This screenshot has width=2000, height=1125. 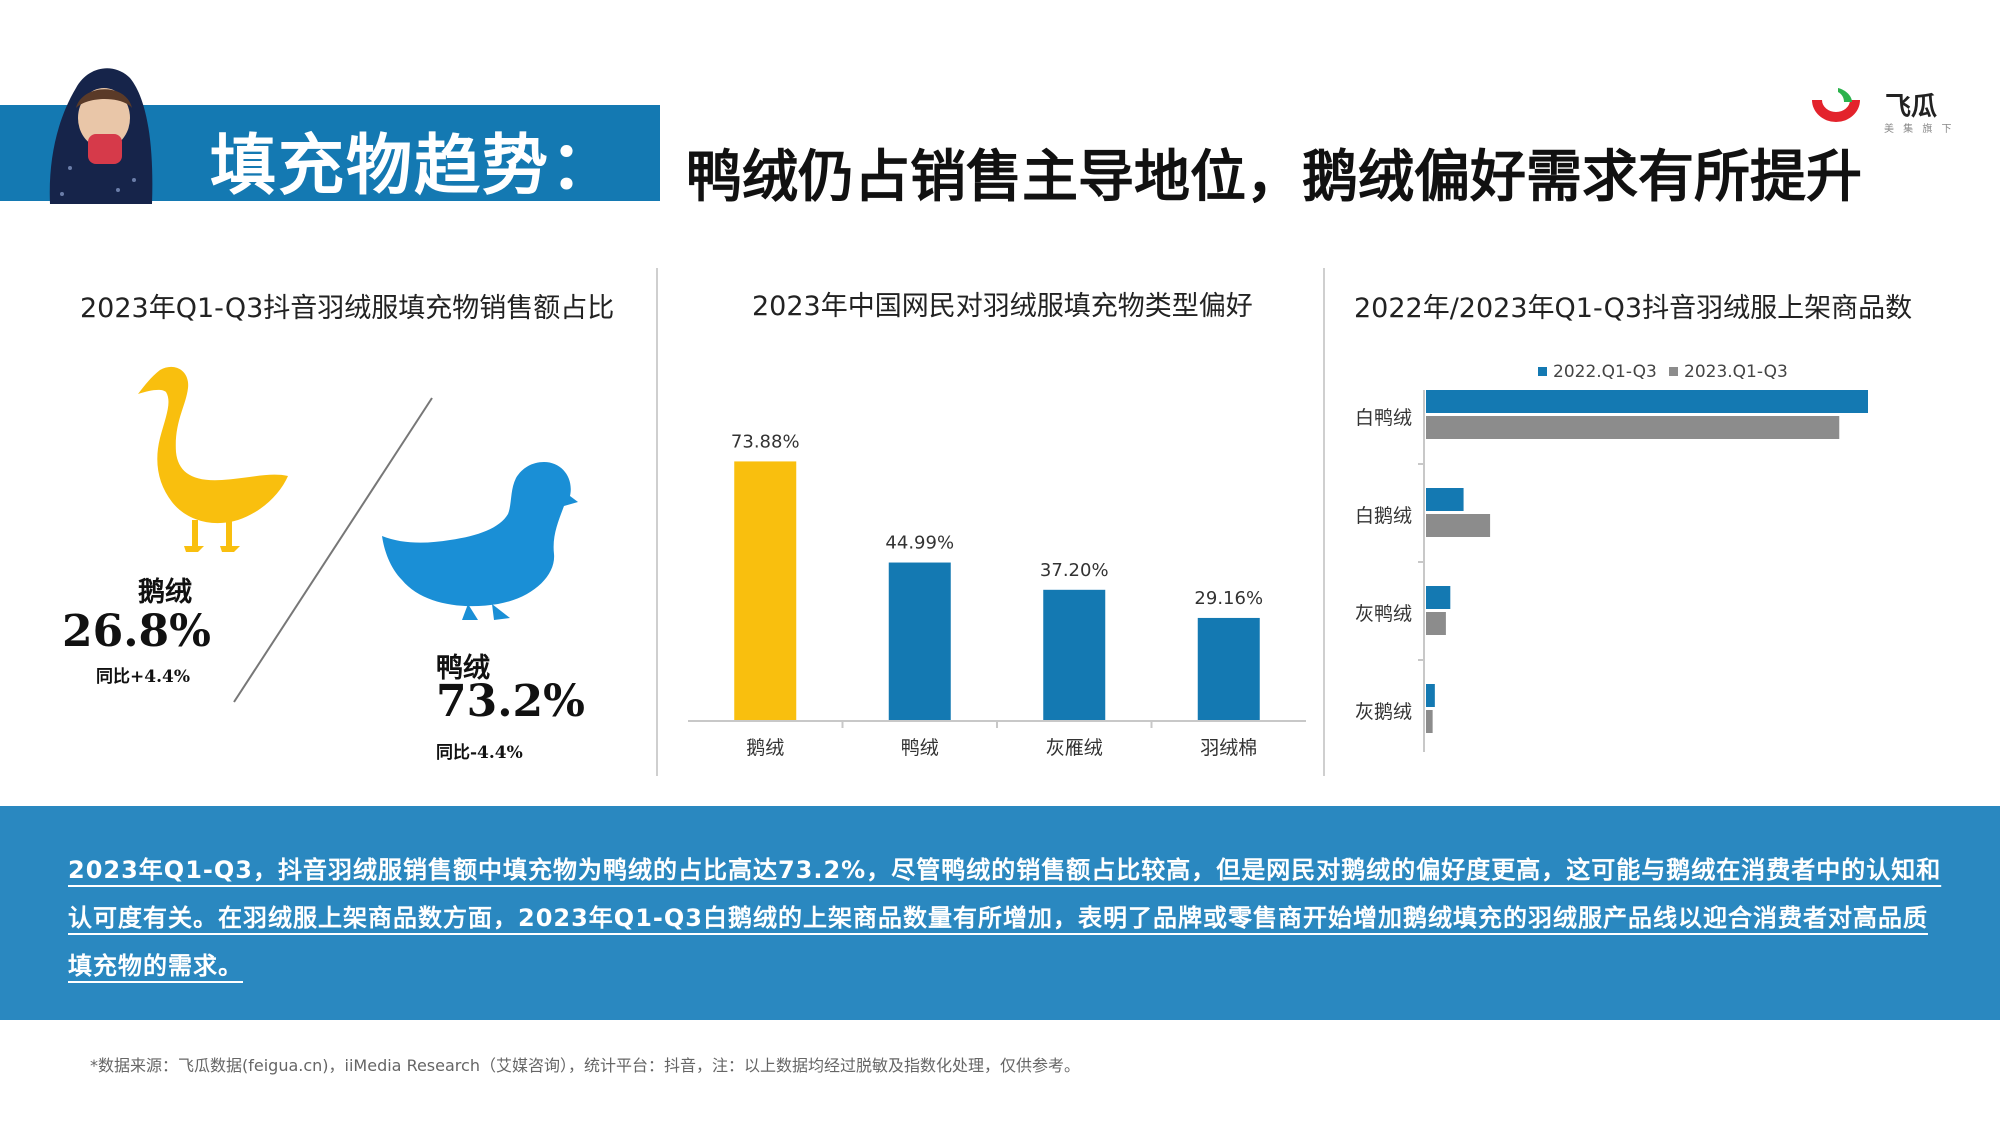 What do you see at coordinates (1633, 308) in the screenshot?
I see `right-panel-title: 2022年/2023年Q1-Q3抖音羽绒服上架商品数` at bounding box center [1633, 308].